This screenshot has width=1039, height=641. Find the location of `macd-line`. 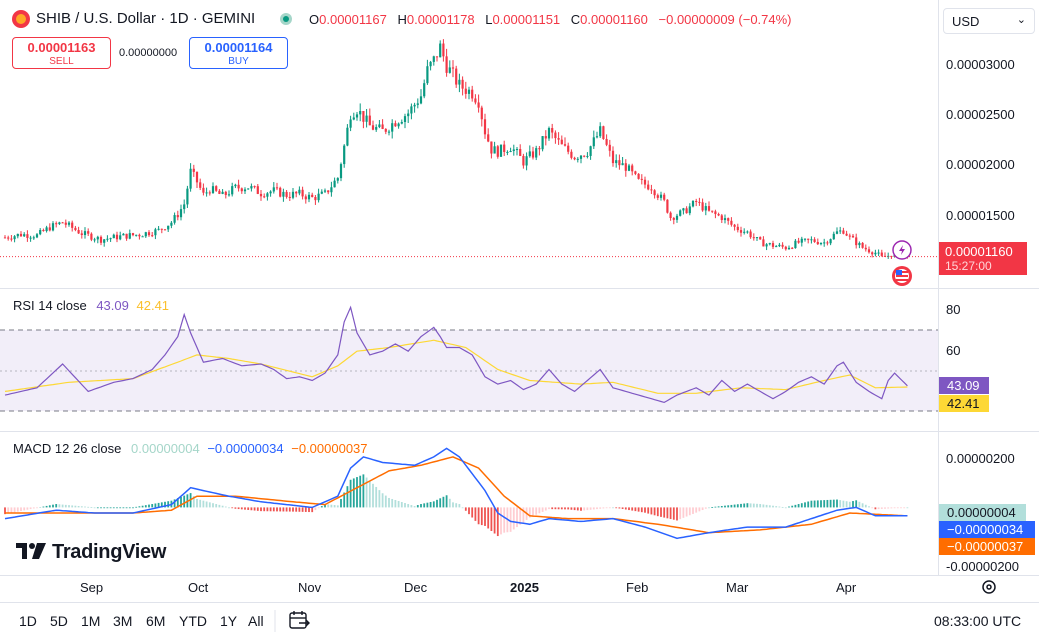

macd-line is located at coordinates (456, 493).